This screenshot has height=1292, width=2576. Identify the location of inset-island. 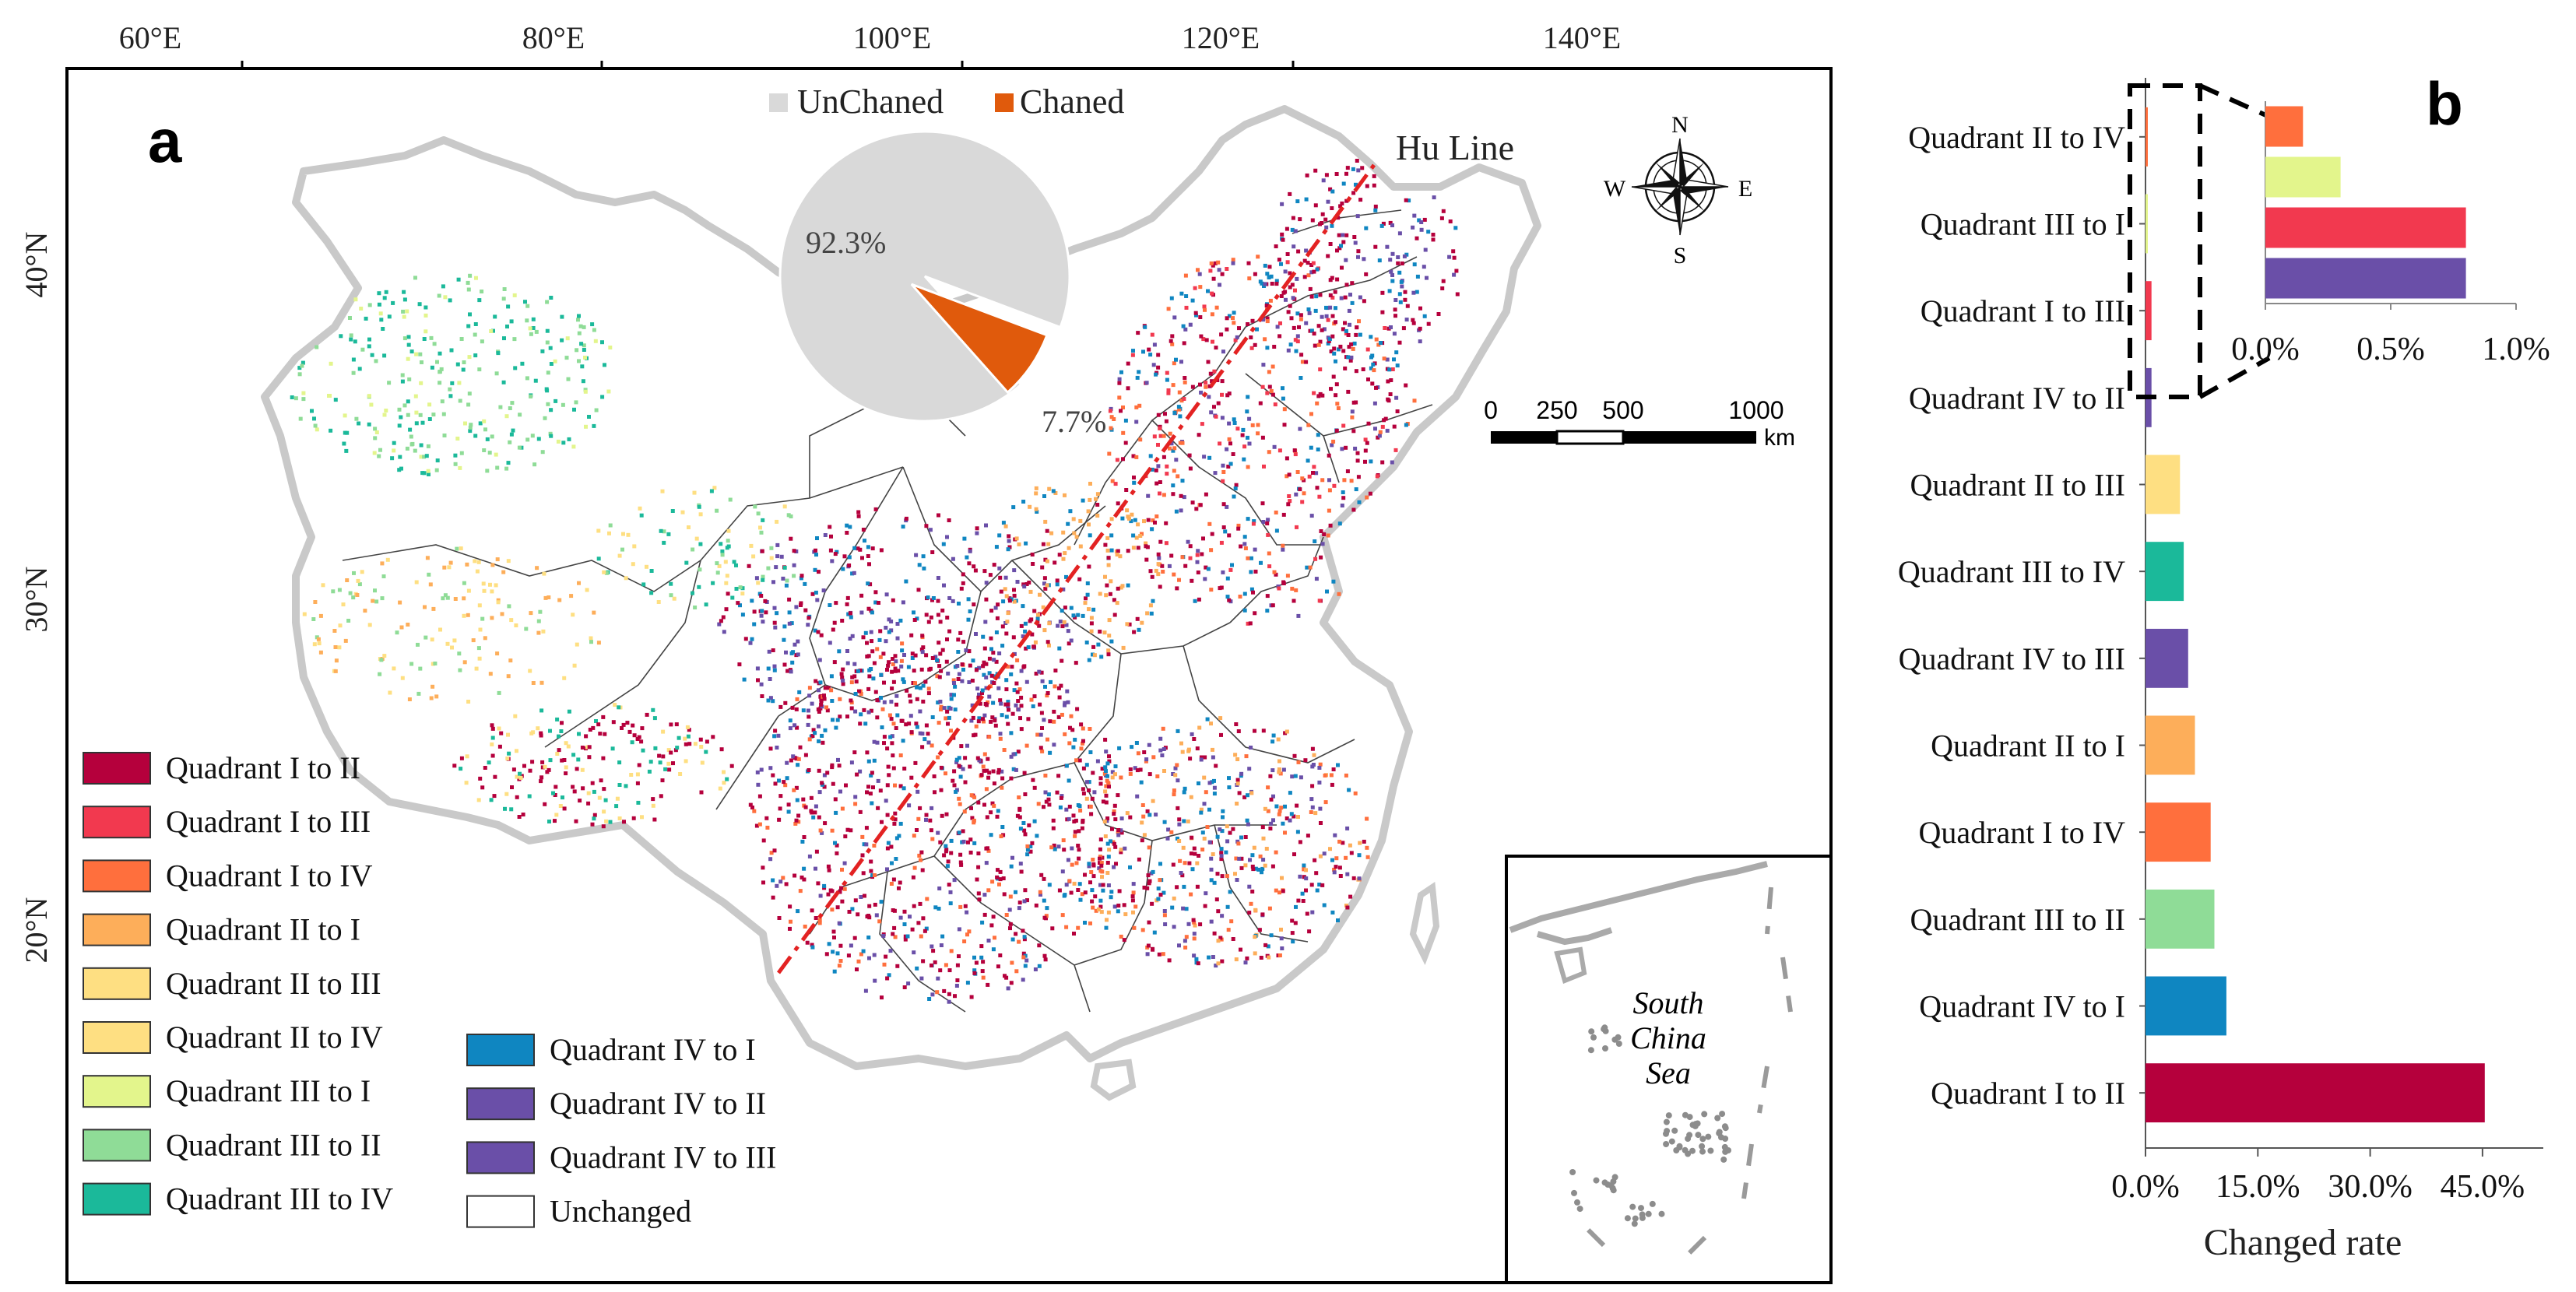
(1618, 1037).